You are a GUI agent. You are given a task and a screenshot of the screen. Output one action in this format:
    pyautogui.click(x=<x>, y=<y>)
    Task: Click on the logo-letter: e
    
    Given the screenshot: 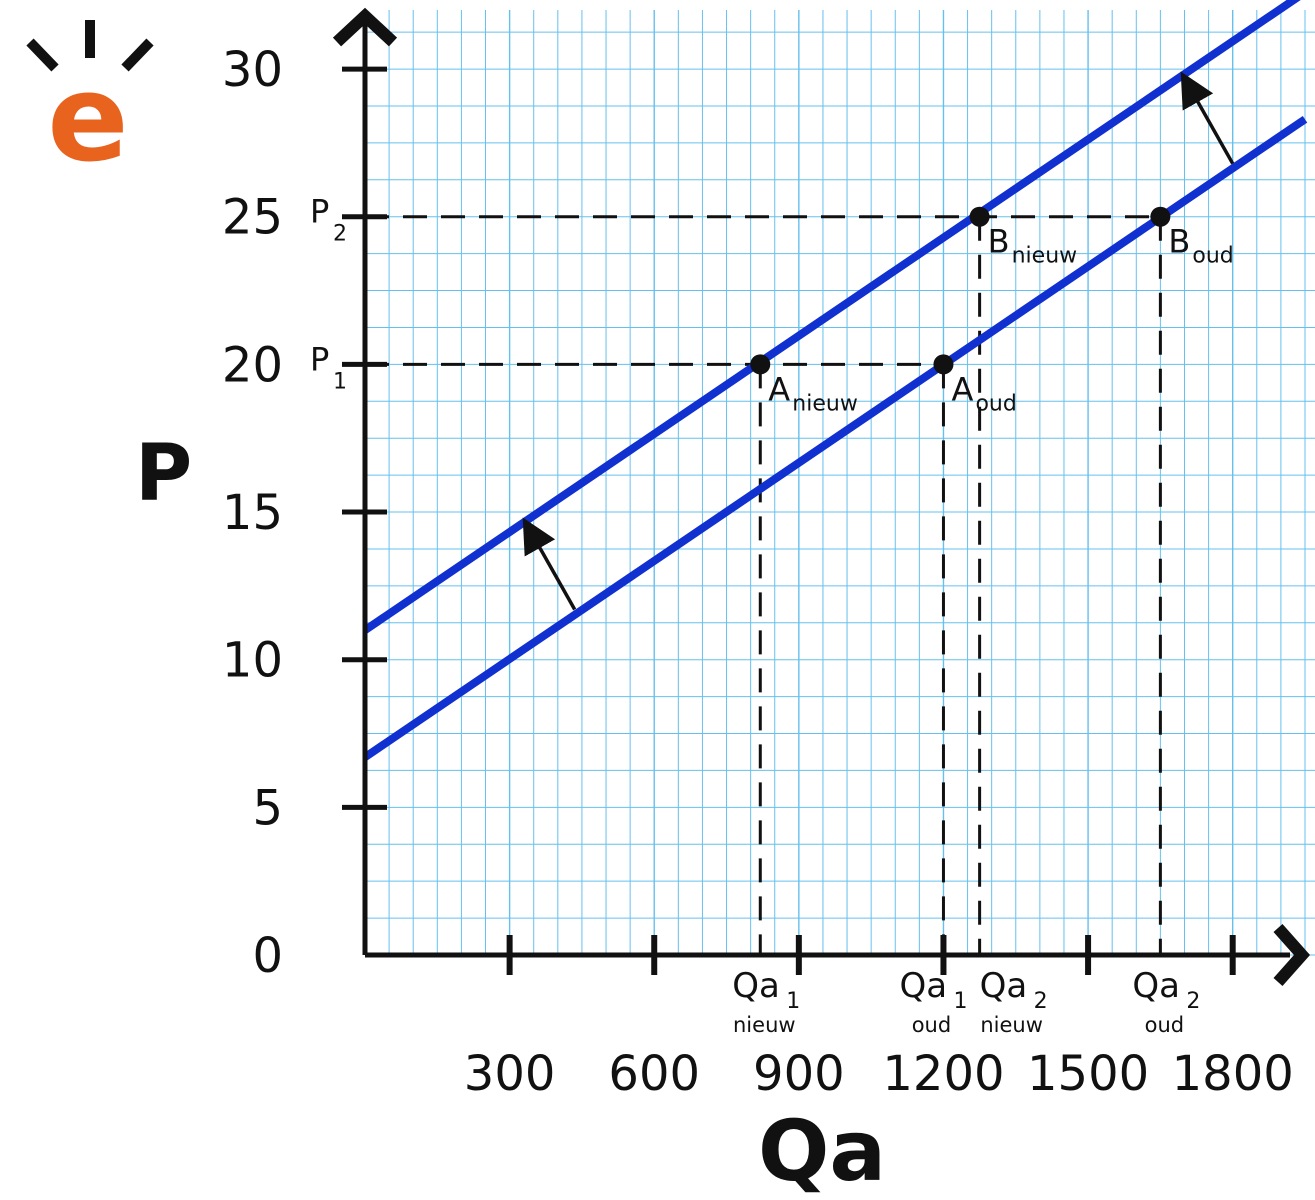 What is the action you would take?
    pyautogui.click(x=87, y=119)
    